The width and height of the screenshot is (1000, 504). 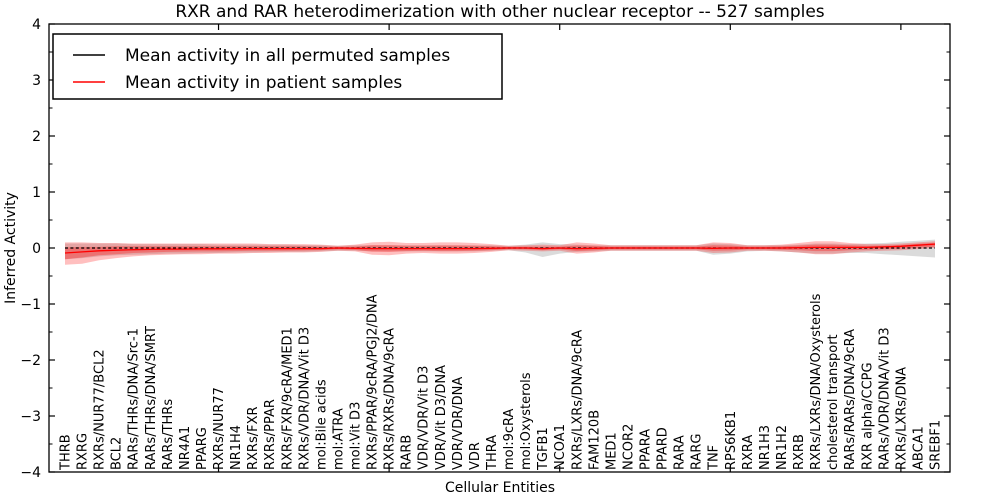 I want to click on x-axis-label: Cellular Entities, so click(x=500, y=488).